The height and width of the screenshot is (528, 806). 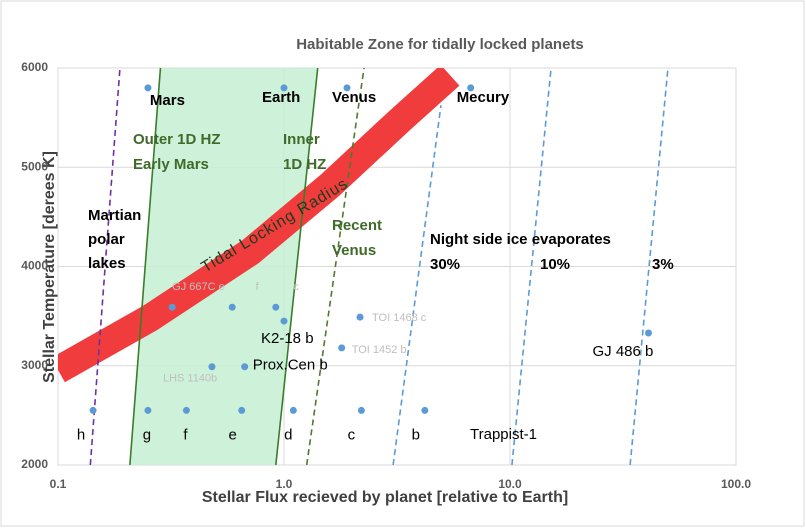 What do you see at coordinates (34, 67) in the screenshot?
I see `y-tick-label: 6000` at bounding box center [34, 67].